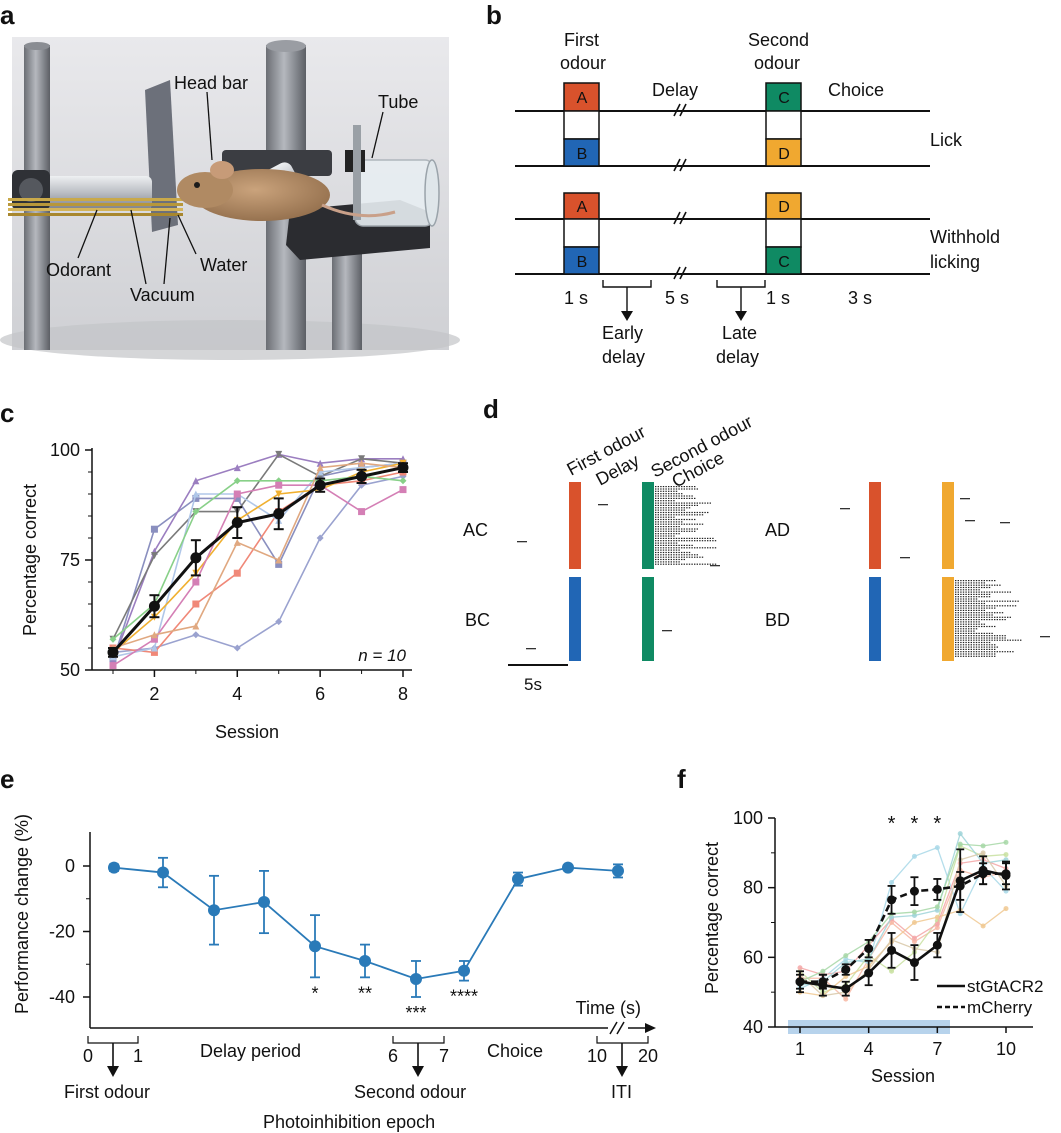  Describe the element at coordinates (681, 779) in the screenshot. I see `panel-letter-f: f` at that location.